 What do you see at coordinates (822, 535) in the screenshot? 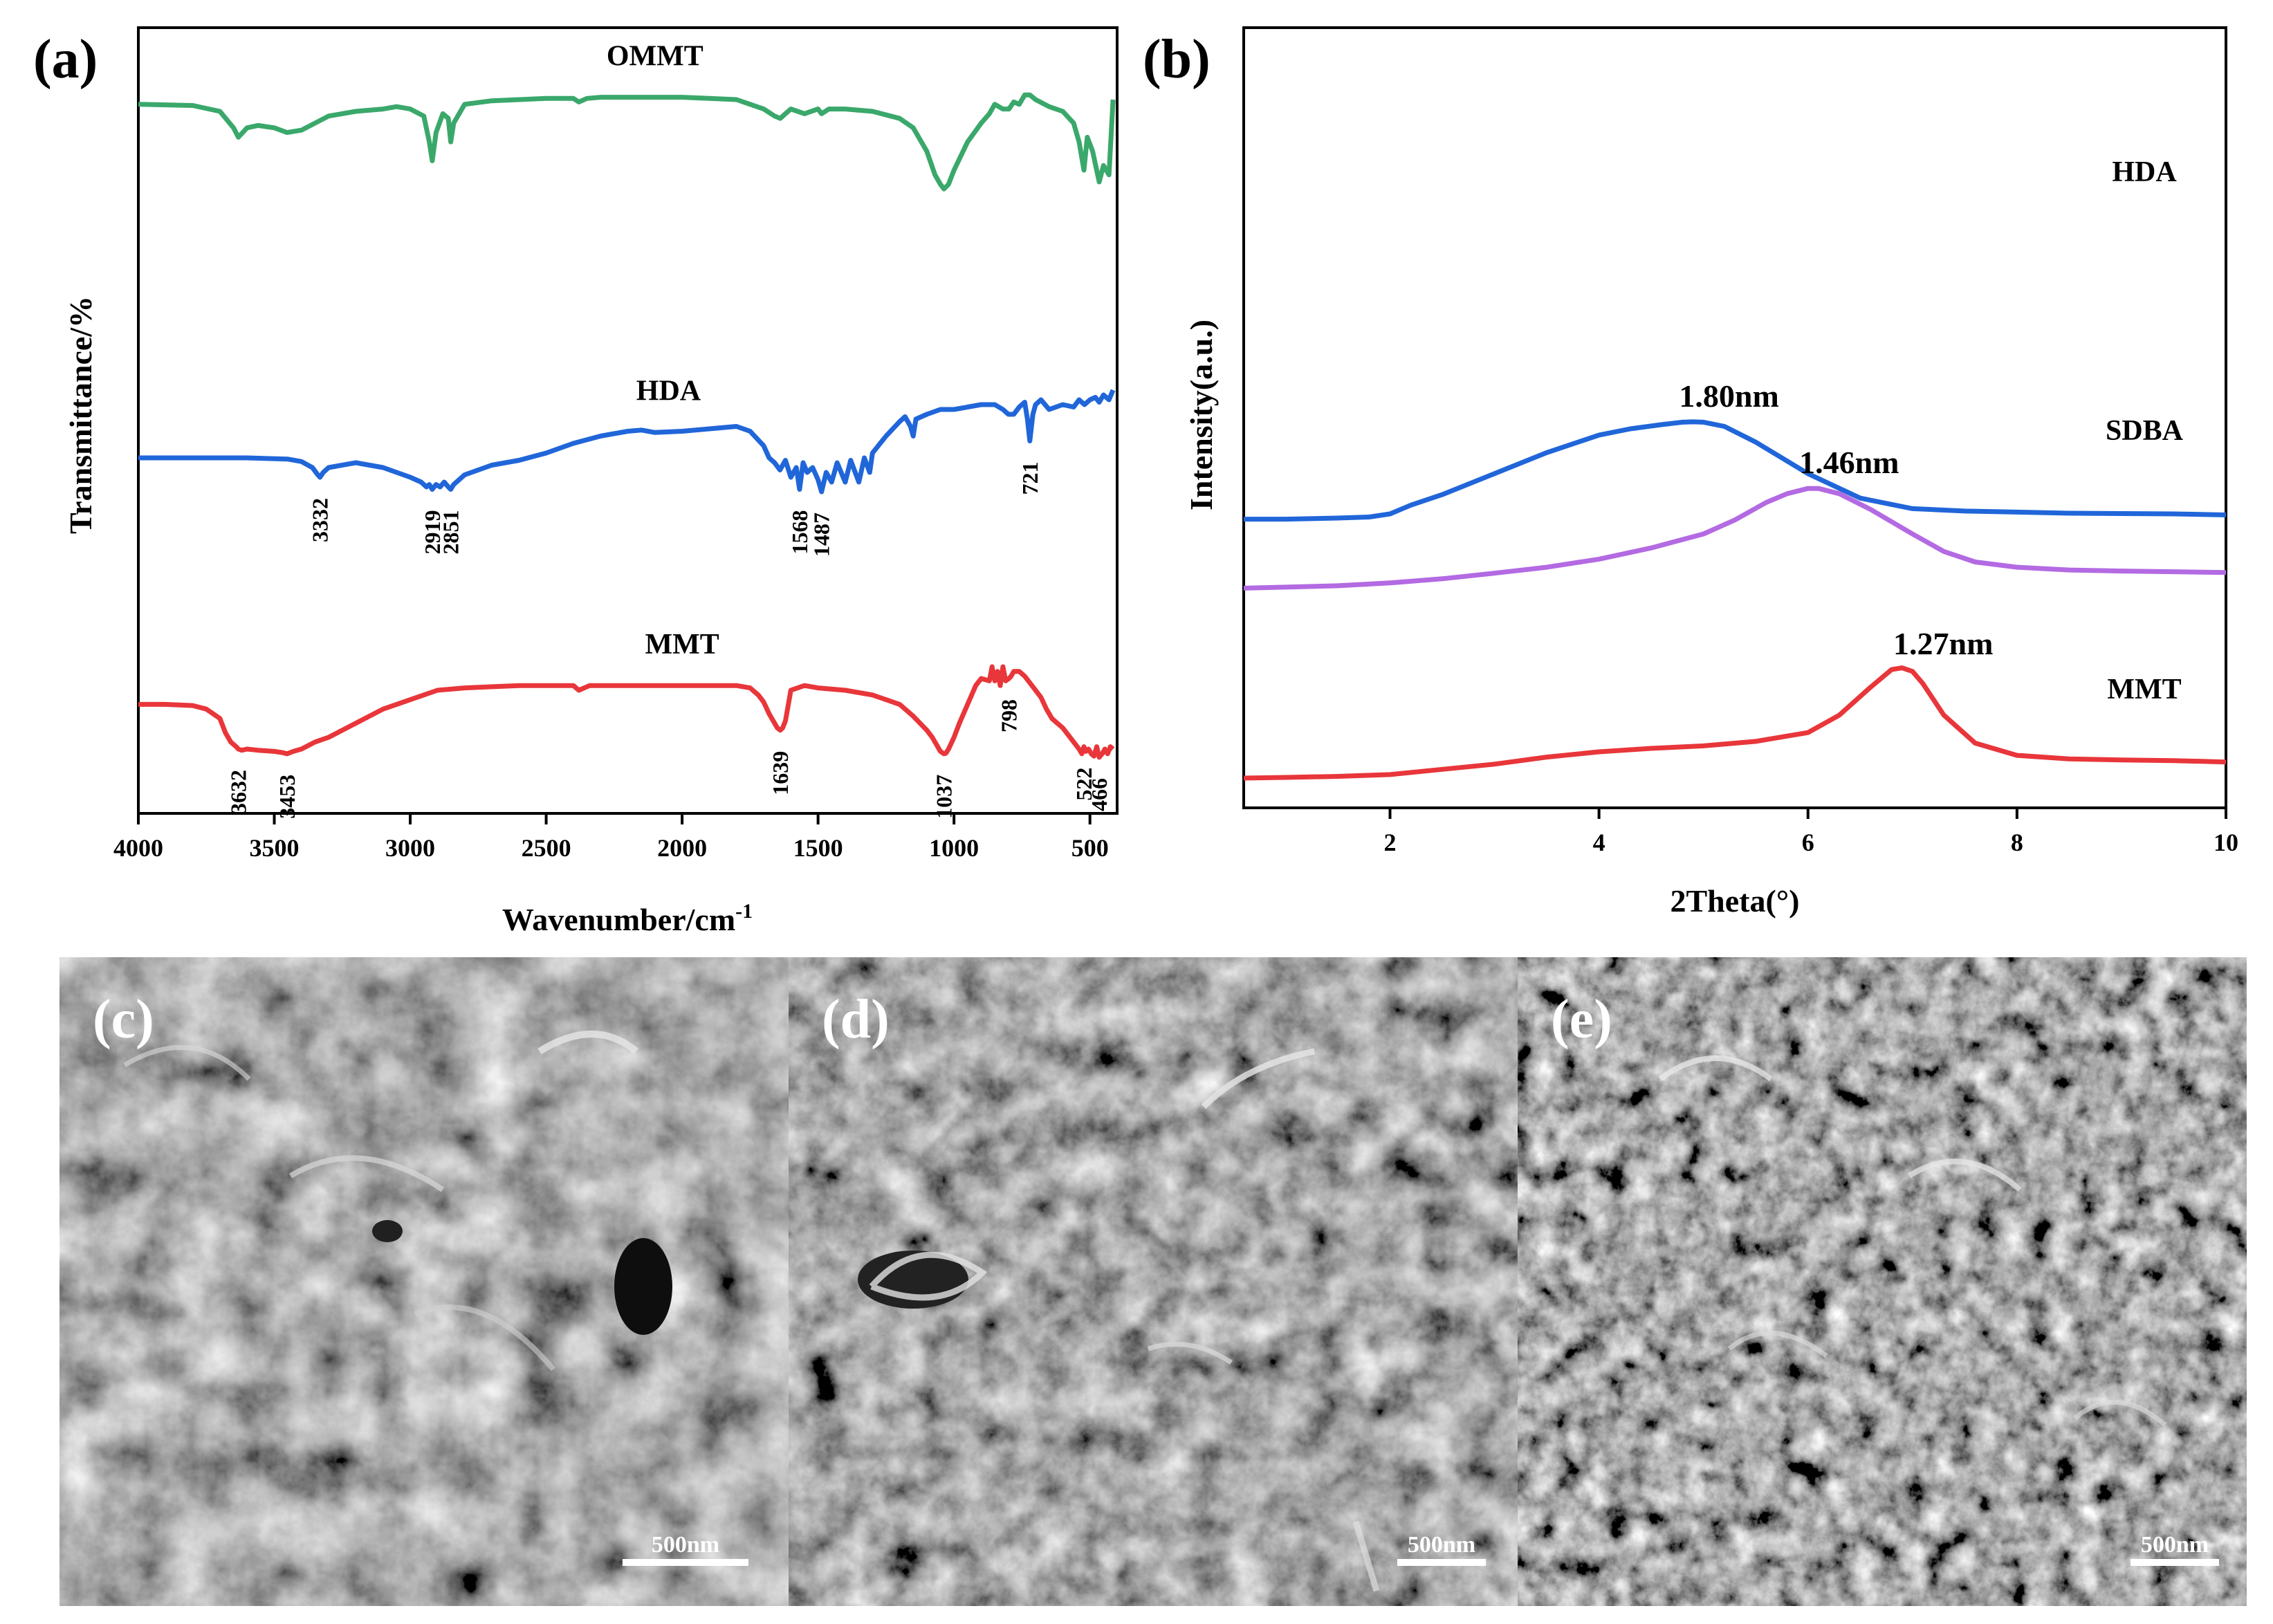
I see `ftir-peak-label: 1487` at bounding box center [822, 535].